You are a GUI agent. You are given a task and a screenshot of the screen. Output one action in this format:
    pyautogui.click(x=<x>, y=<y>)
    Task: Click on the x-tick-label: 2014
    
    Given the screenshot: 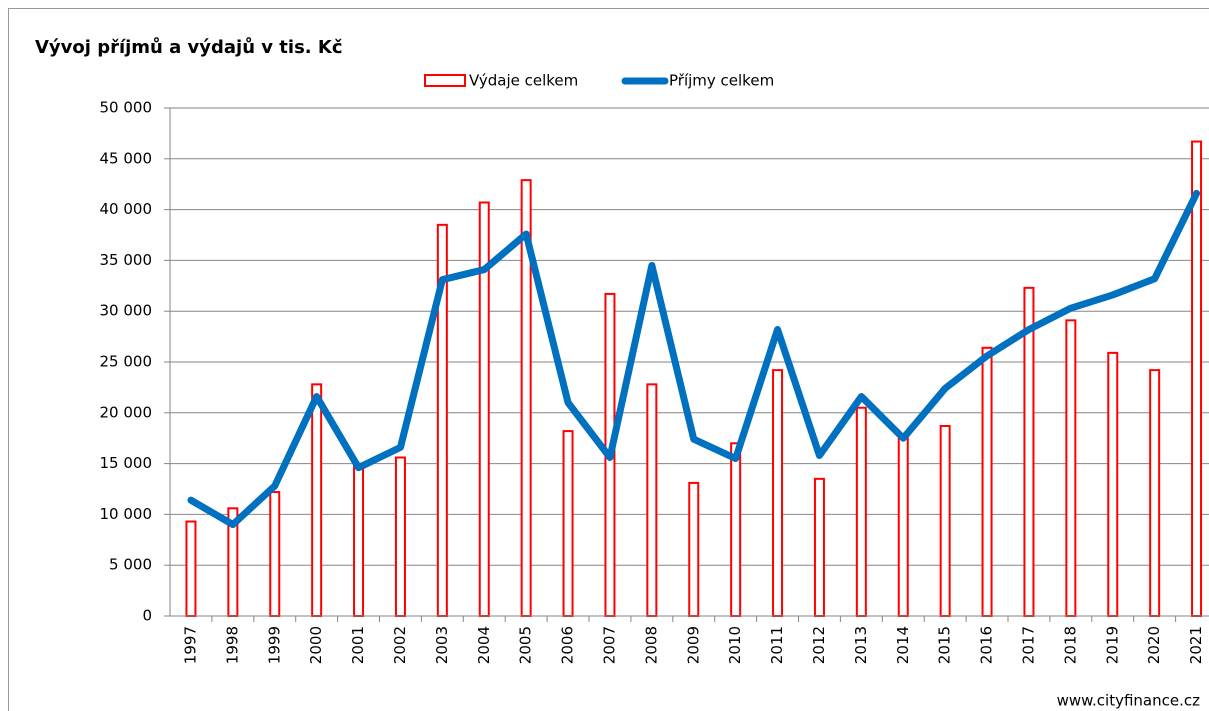 What is the action you would take?
    pyautogui.click(x=903, y=645)
    